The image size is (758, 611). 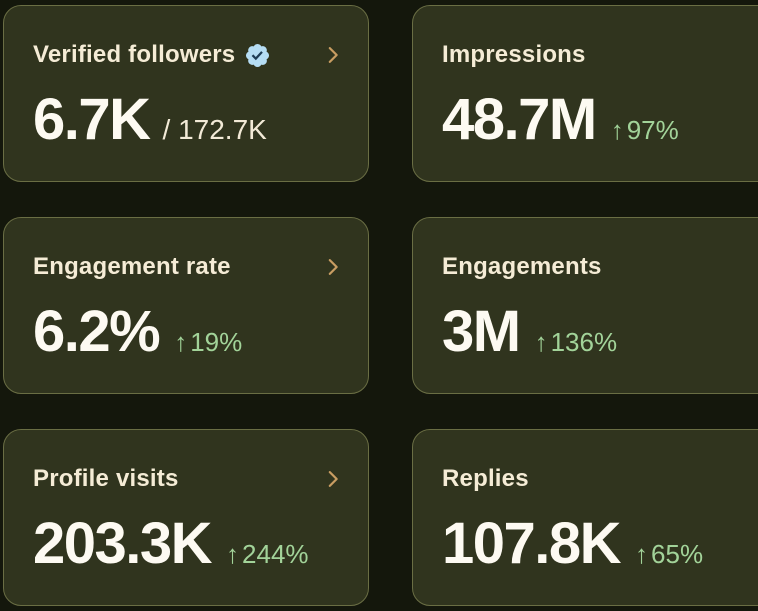 I want to click on card-value-row: 203.3K ↑ 244%, so click(x=188, y=544).